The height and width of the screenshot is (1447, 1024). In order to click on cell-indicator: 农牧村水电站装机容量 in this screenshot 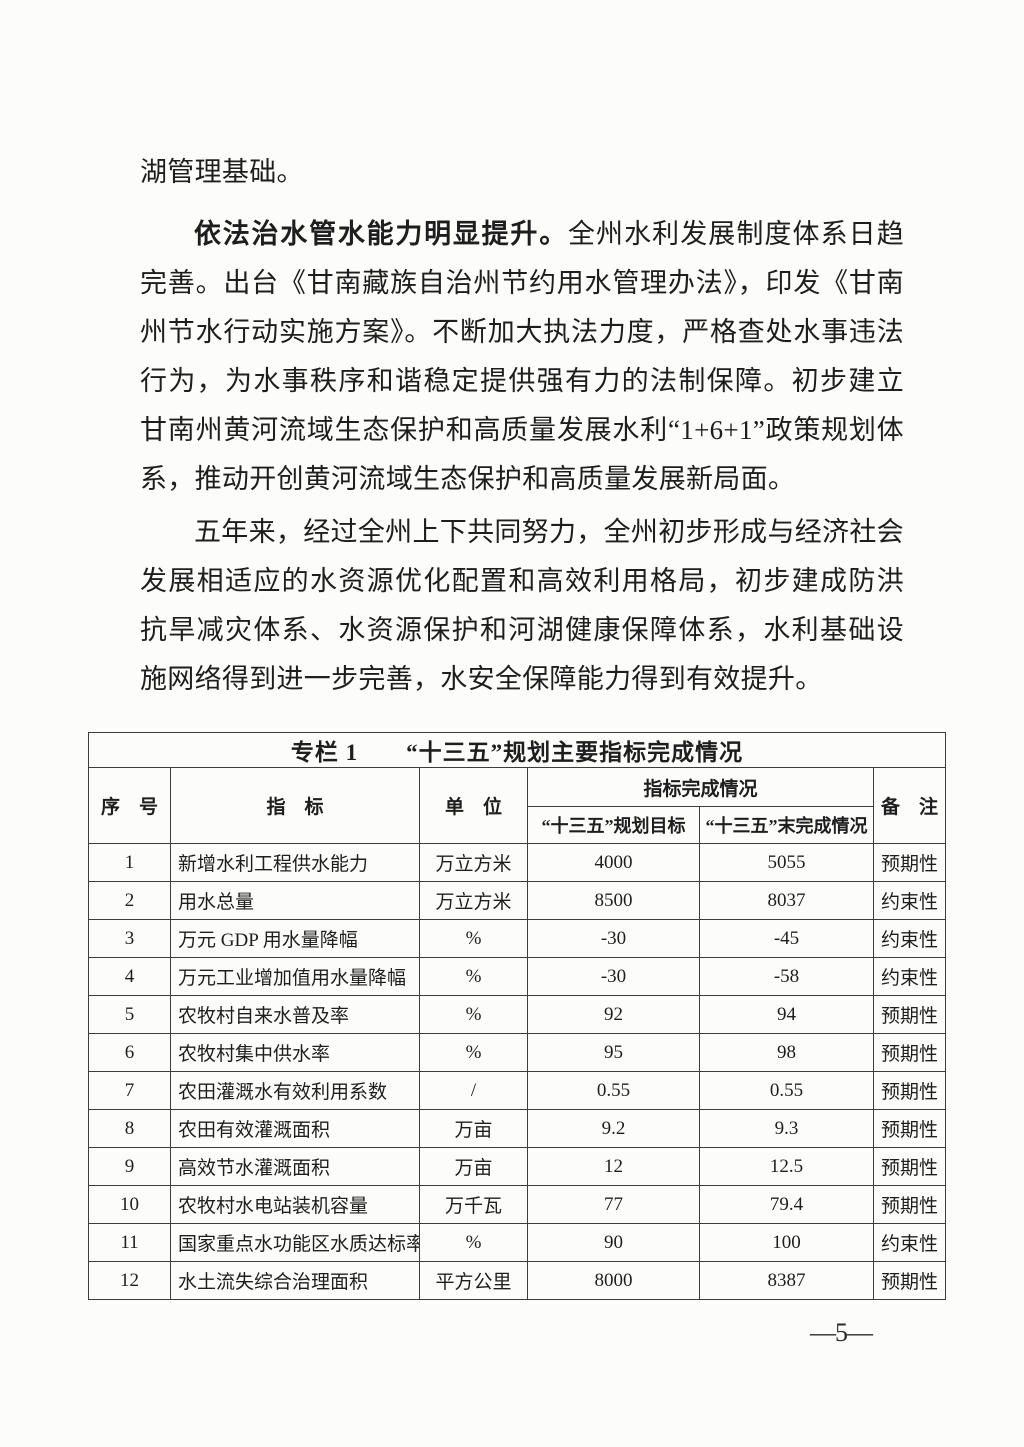, I will do `click(295, 1204)`.